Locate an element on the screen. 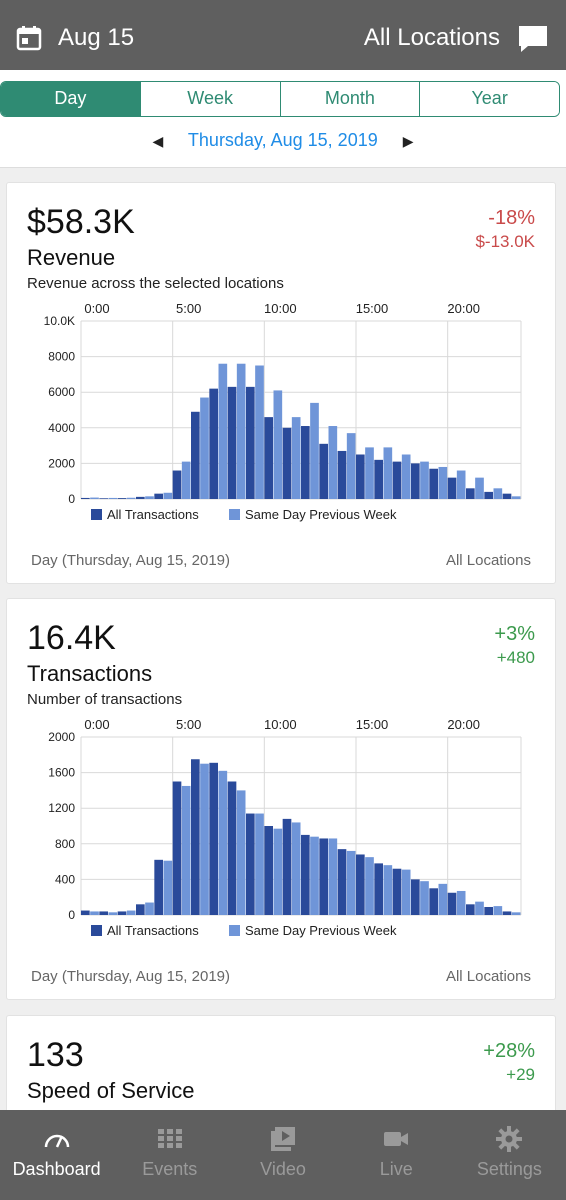  revenue-footer-period: Day (Thursday, Aug 15, 2019) is located at coordinates (130, 560).